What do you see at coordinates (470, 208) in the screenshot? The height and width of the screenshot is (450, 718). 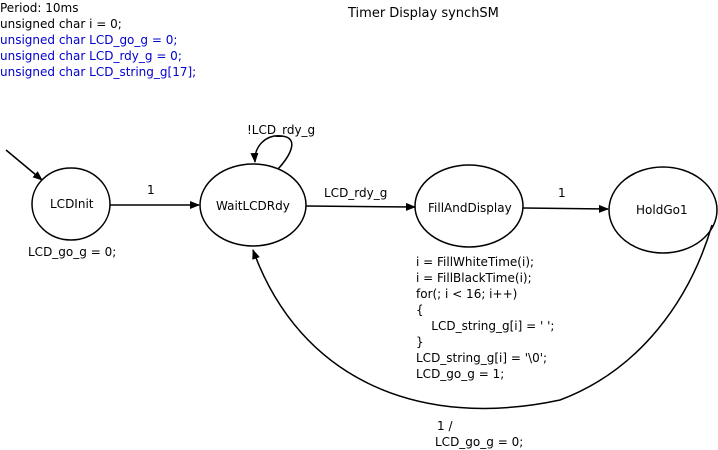 I see `state-label-fillanddisplay: FillAndDisplay` at bounding box center [470, 208].